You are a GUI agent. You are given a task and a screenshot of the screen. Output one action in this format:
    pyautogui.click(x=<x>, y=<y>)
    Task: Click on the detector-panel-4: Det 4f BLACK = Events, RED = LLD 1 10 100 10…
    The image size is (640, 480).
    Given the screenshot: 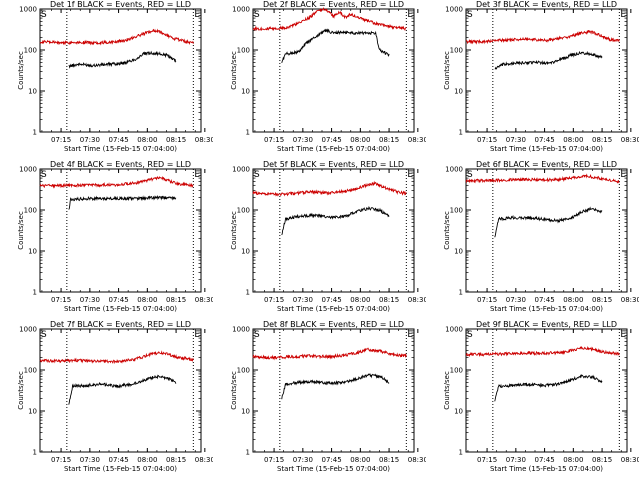 What is the action you would take?
    pyautogui.click(x=106, y=240)
    